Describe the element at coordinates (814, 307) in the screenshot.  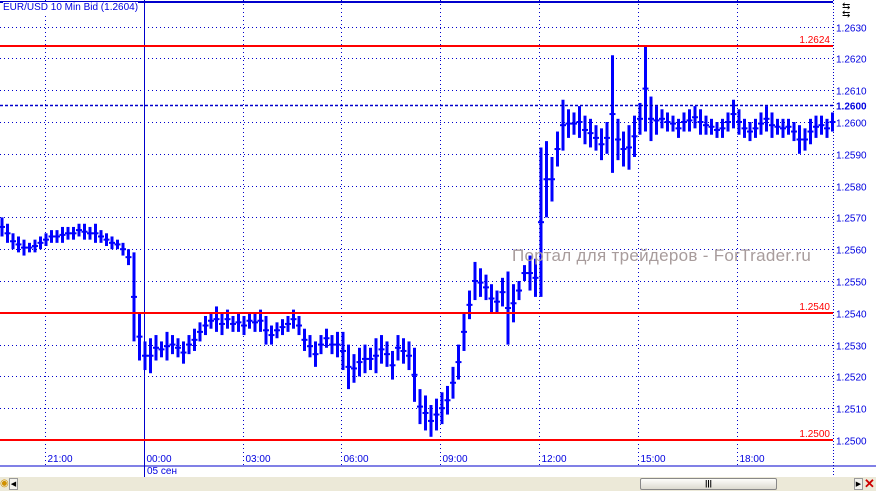
I see `level-label: 1.2540` at that location.